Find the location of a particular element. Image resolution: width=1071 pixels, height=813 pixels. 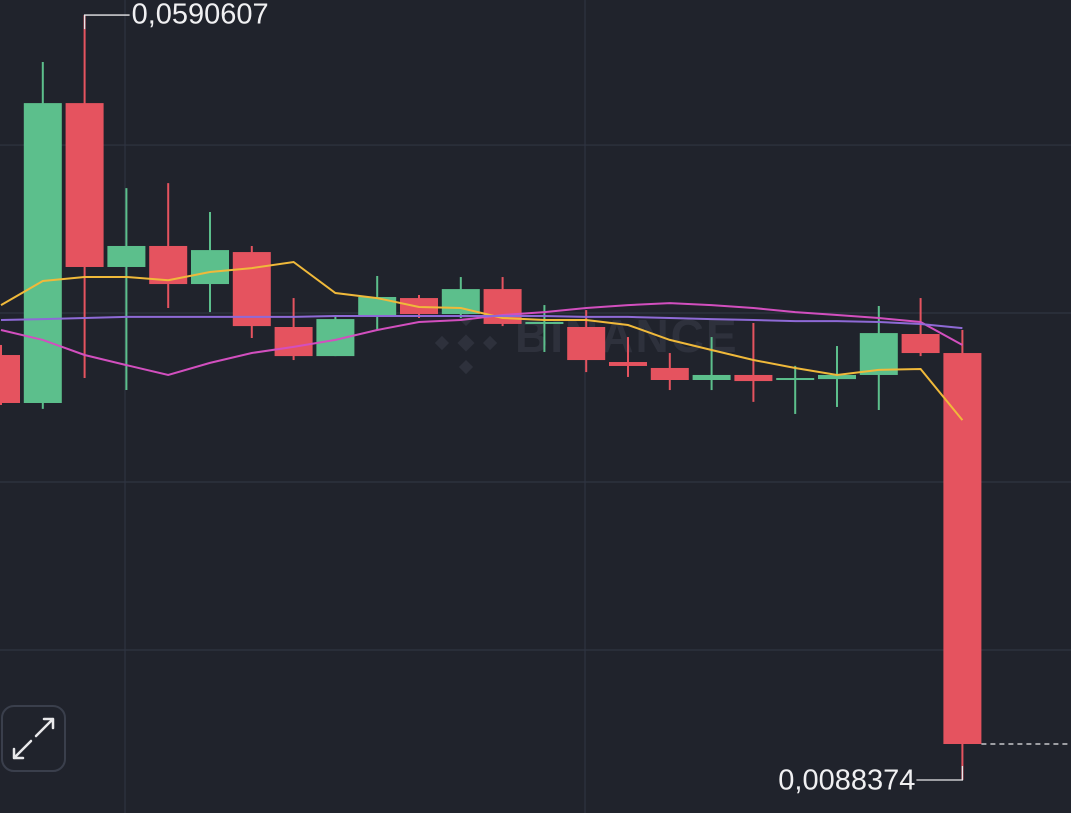

annotation-label: 0,0590607 is located at coordinates (200, 15).